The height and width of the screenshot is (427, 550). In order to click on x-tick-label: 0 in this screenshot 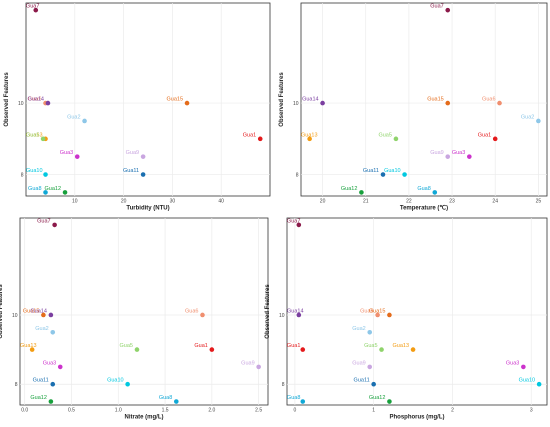, I will do `click(294, 411)`.